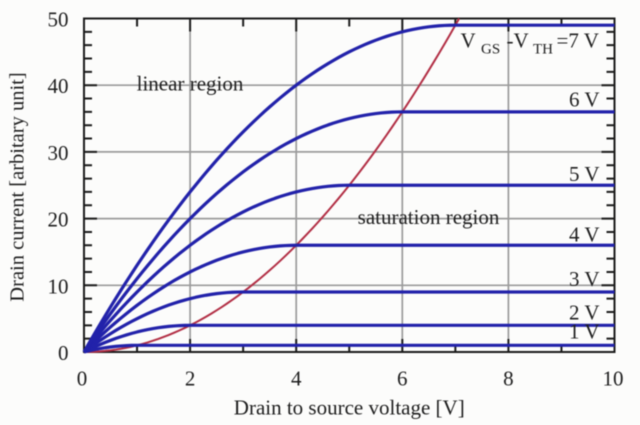  Describe the element at coordinates (190, 84) in the screenshot. I see `svg-text: linear region` at that location.